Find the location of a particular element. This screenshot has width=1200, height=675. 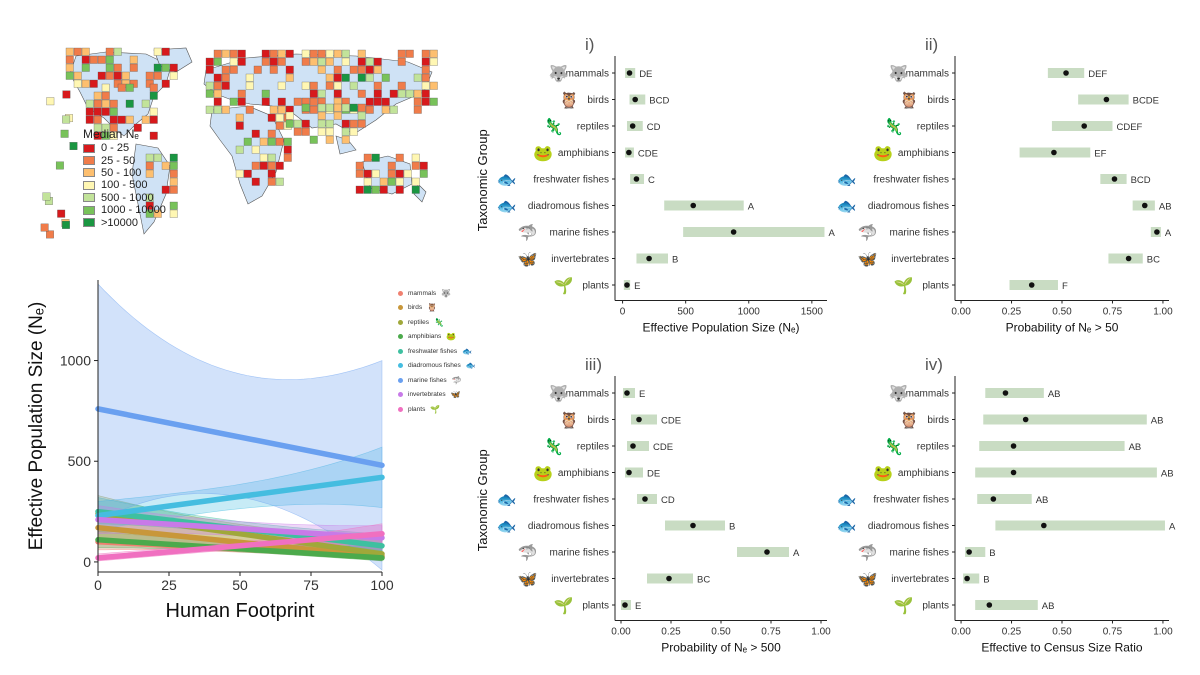

marine-fishes-icon: 🦈 is located at coordinates (527, 232).